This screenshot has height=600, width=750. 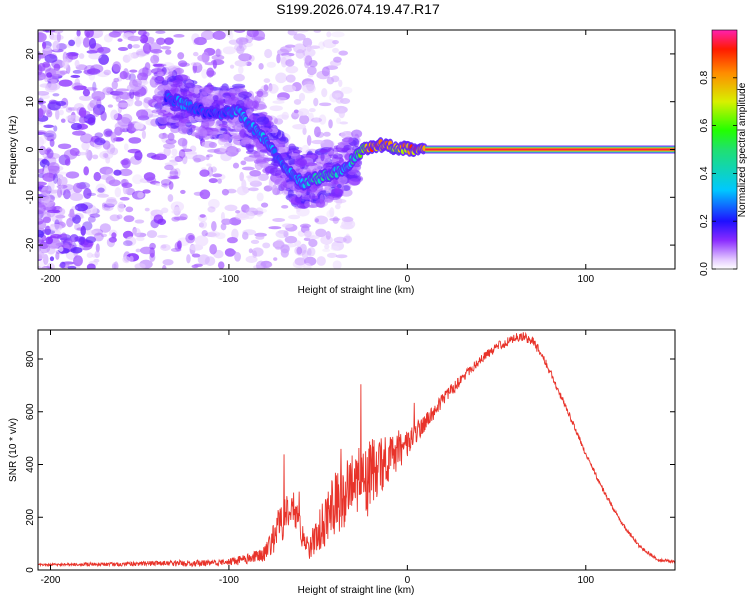 I want to click on colorbar-ticks: 0.0 0.2 0.4 0.6 0.8, so click(x=718, y=173).